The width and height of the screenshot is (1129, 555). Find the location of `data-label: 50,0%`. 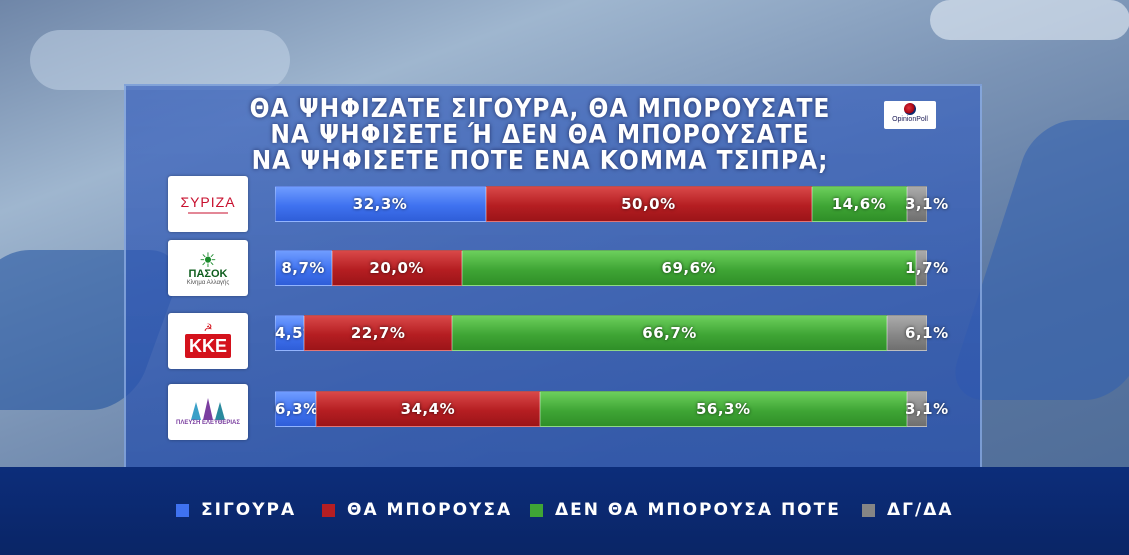

data-label: 50,0% is located at coordinates (648, 204).